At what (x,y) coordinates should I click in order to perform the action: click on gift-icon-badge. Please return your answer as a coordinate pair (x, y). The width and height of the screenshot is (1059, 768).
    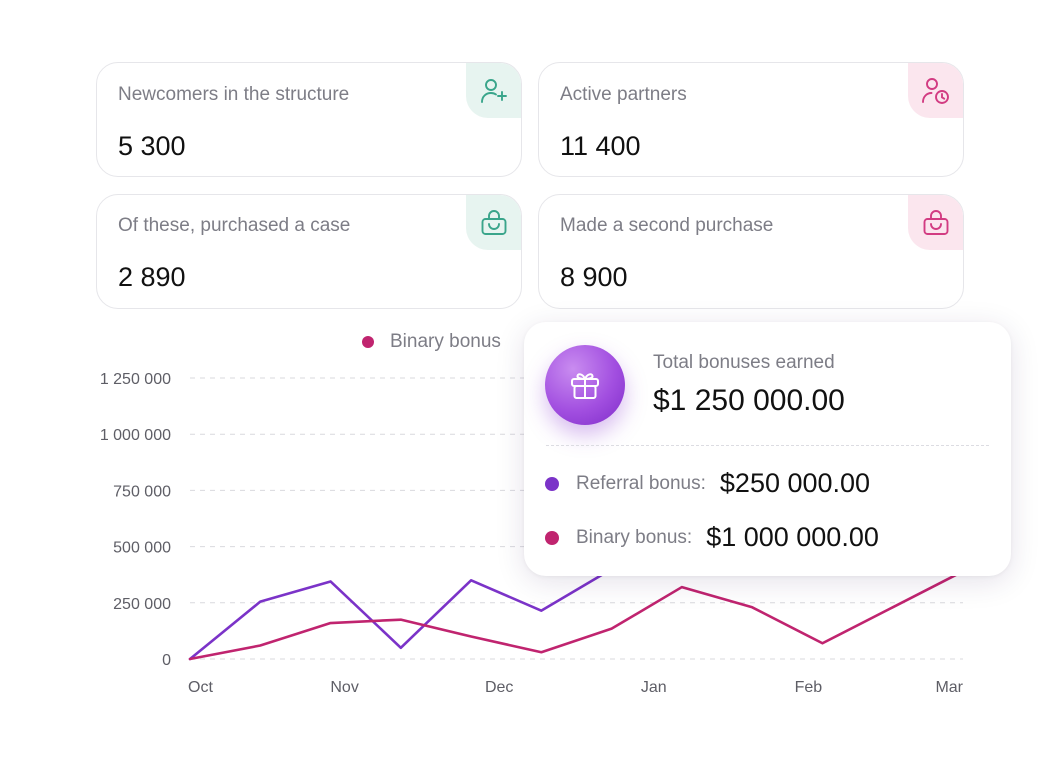
    Looking at the image, I should click on (585, 385).